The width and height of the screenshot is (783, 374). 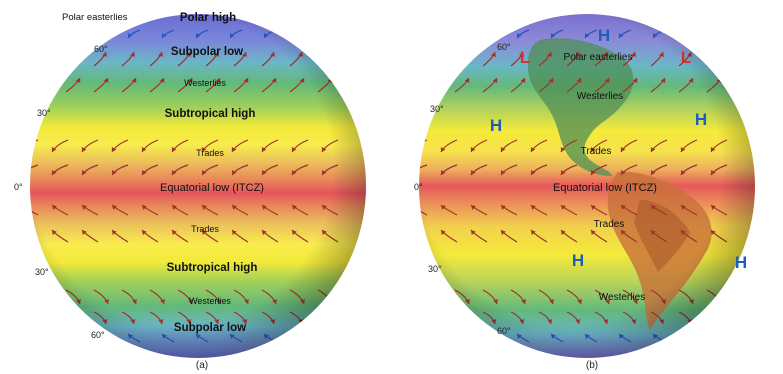 I want to click on label-westerlies-n-a: Westerlies, so click(x=205, y=83).